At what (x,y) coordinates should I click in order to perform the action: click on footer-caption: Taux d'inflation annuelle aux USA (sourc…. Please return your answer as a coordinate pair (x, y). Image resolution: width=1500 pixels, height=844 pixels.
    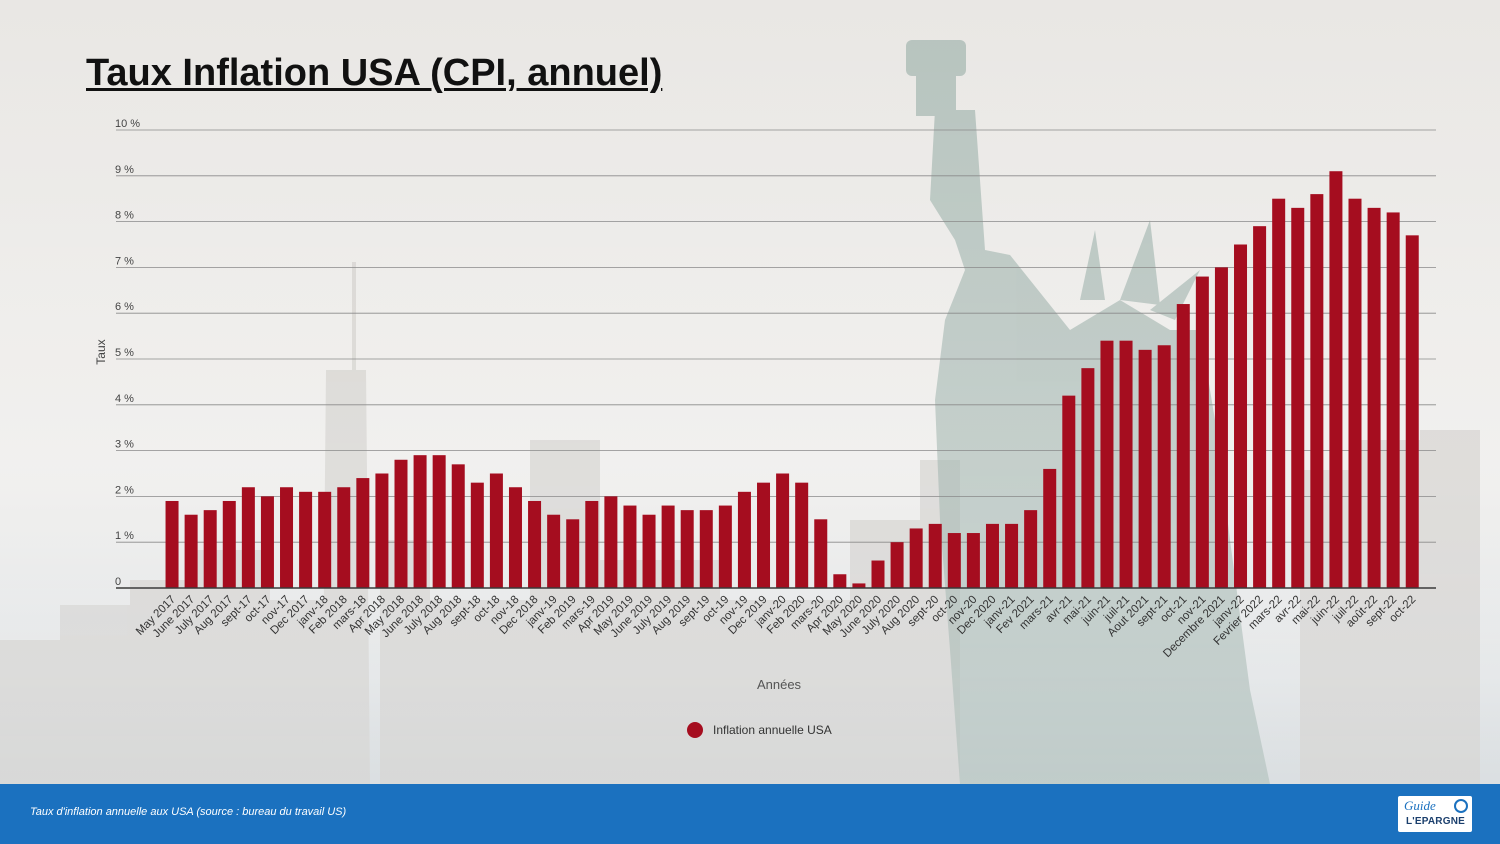
    Looking at the image, I should click on (188, 812).